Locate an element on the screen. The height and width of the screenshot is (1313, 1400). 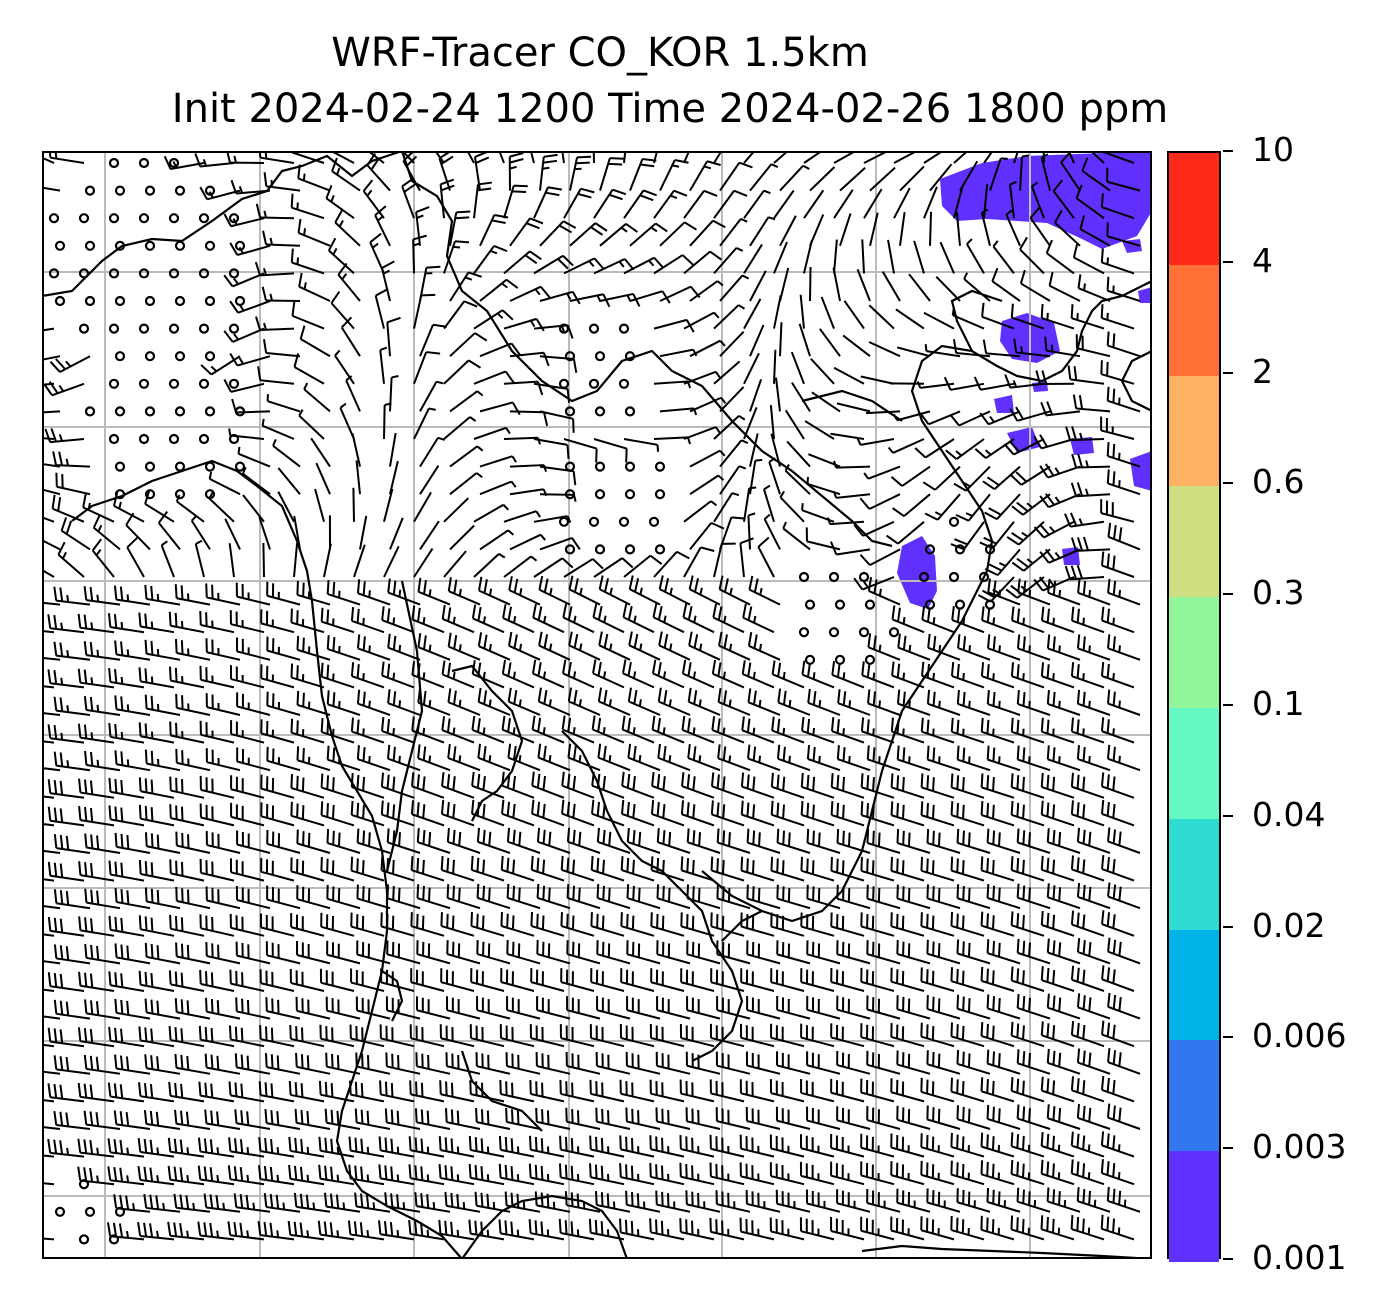
colorbar-tick-label: 0.006 is located at coordinates (1299, 1036).